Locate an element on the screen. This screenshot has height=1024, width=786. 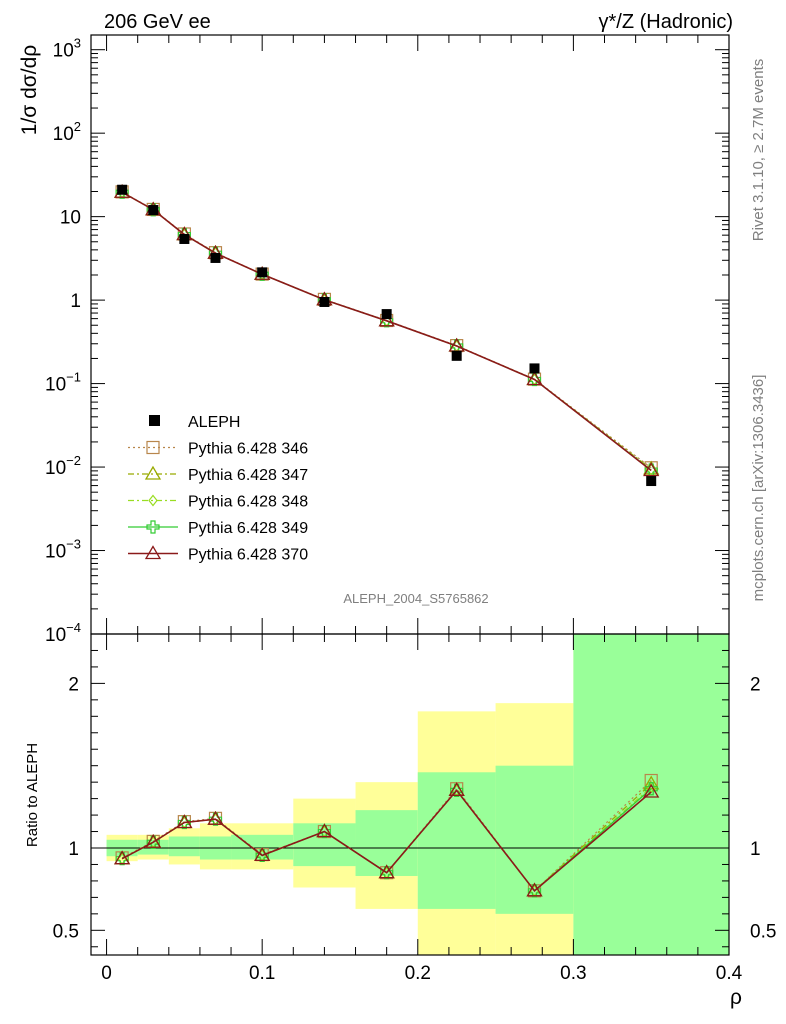
main-title-right: γ*/Z (Hadronic) is located at coordinates (666, 22).